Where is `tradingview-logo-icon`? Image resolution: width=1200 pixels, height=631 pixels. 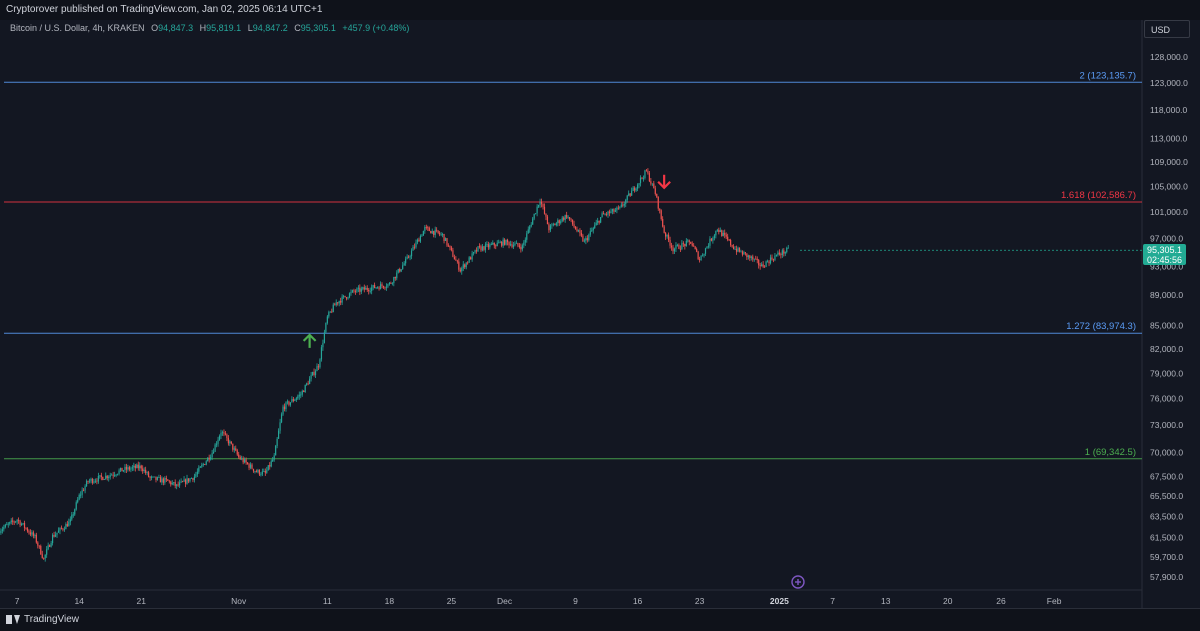
tradingview-logo-icon is located at coordinates (13, 619).